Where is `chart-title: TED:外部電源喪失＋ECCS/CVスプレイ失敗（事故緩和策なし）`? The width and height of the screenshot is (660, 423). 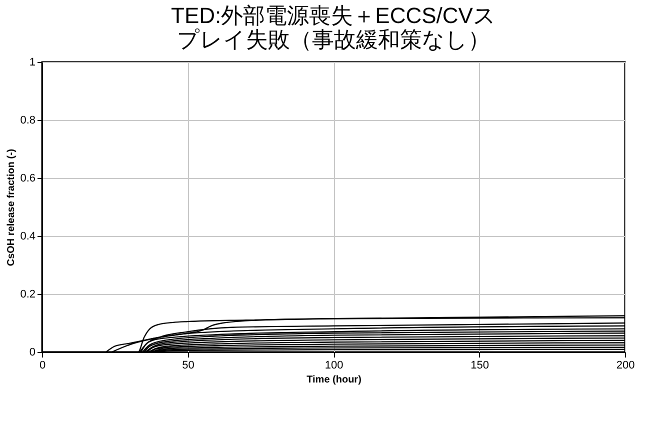
chart-title: TED:外部電源喪失＋ECCS/CVスプレイ失敗（事故緩和策なし） is located at coordinates (333, 27).